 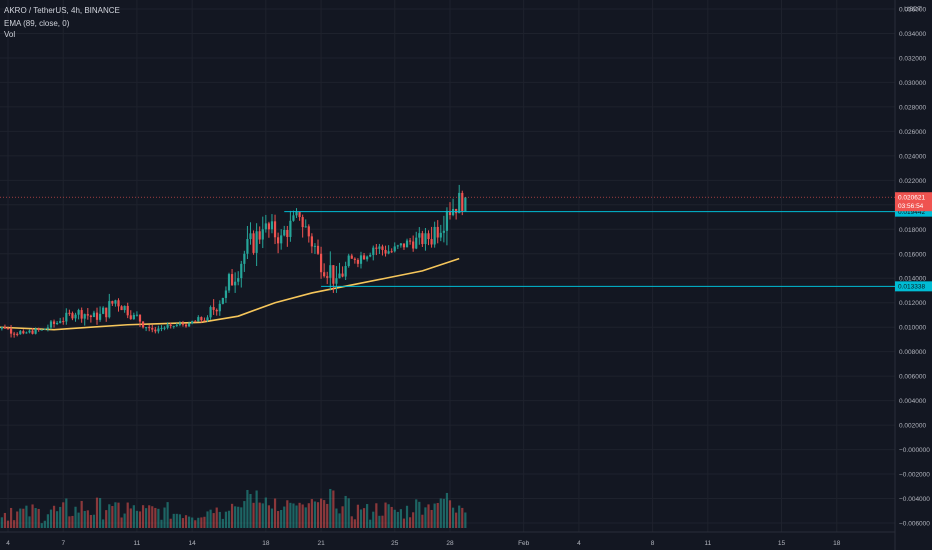 I want to click on ema-legend: EMA (89, close, 0), so click(x=37, y=23).